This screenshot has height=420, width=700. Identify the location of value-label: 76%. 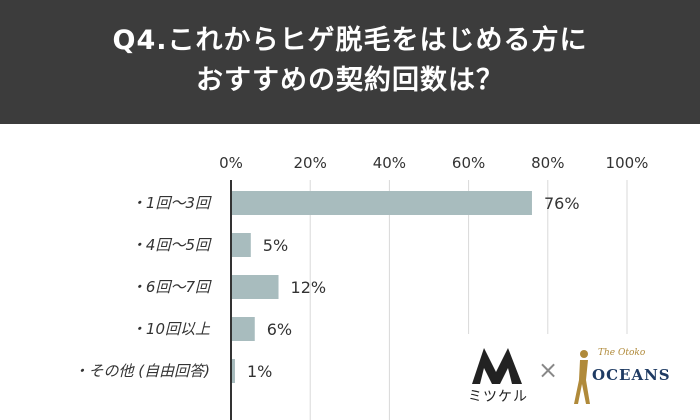
(562, 203).